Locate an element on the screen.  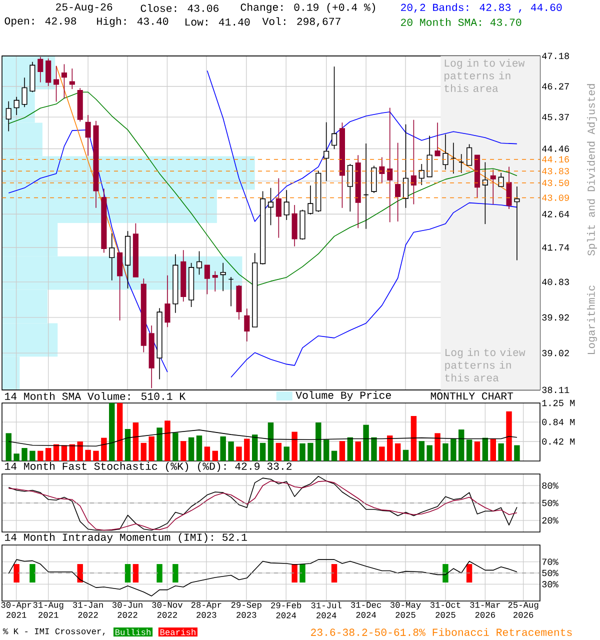
y-tick-label: 70% is located at coordinates (550, 561).